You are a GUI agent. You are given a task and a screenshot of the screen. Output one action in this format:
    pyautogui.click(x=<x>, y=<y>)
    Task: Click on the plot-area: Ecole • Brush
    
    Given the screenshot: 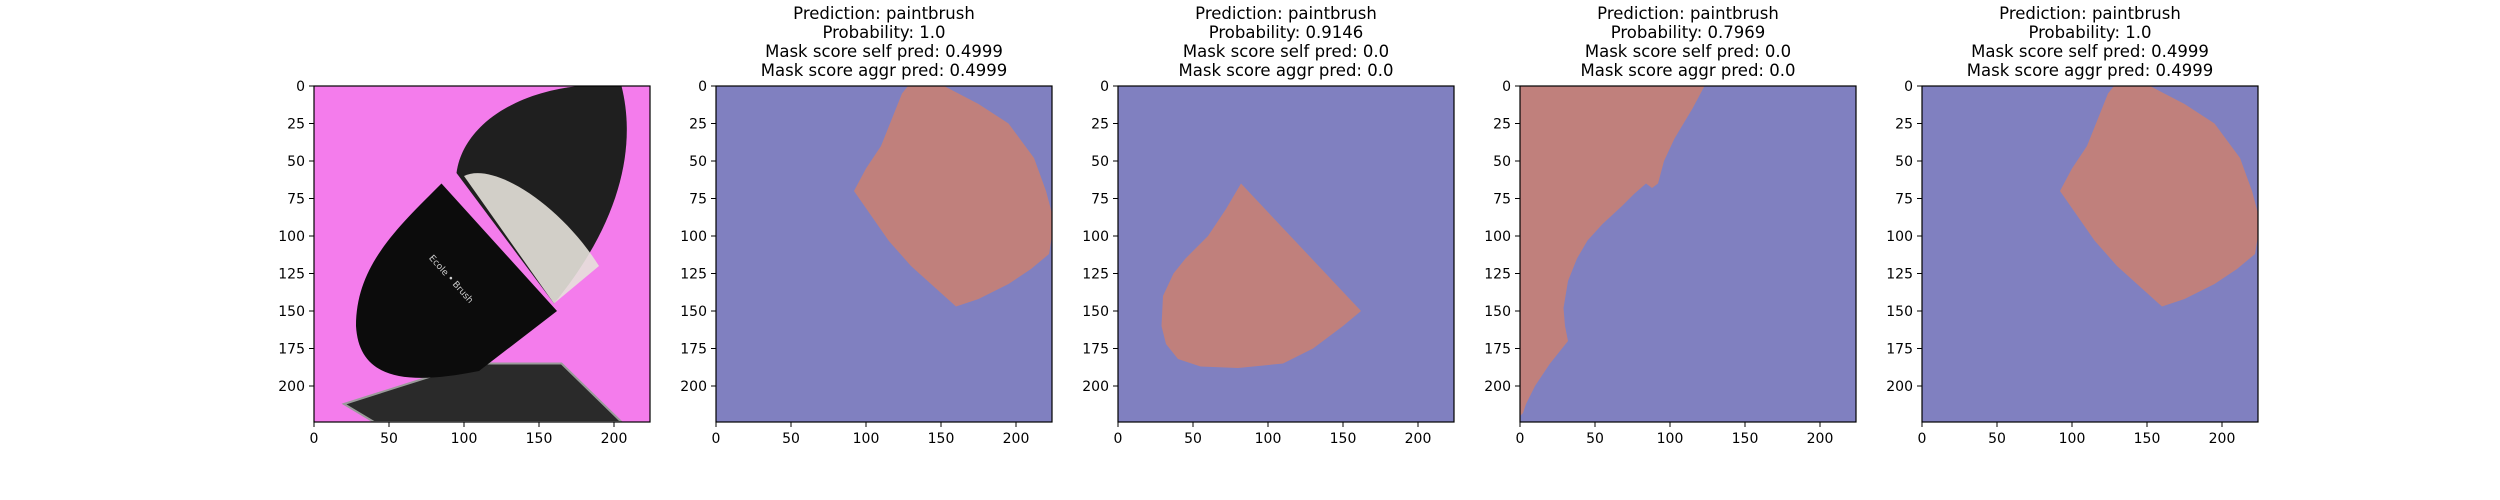 What is the action you would take?
    pyautogui.click(x=482, y=254)
    